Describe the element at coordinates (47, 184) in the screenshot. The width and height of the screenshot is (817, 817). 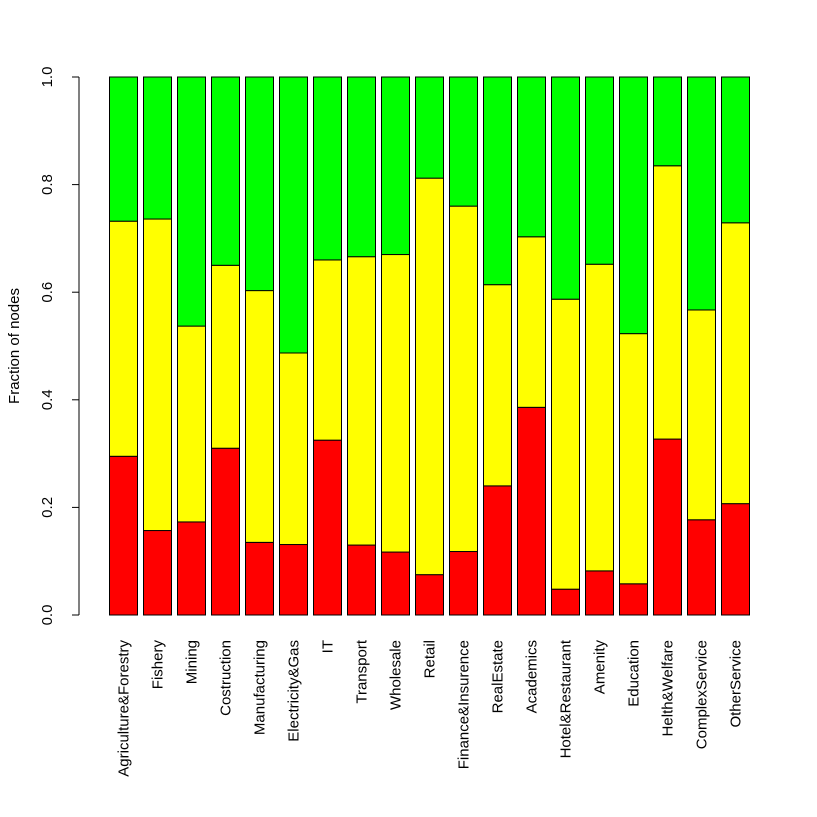
I see `y-tick-label: 0.8` at that location.